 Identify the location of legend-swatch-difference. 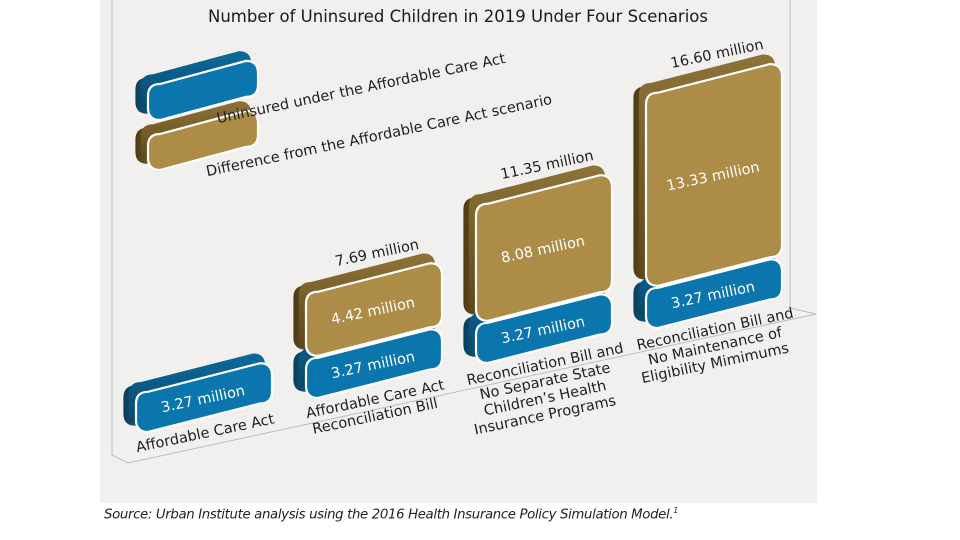
(197, 136).